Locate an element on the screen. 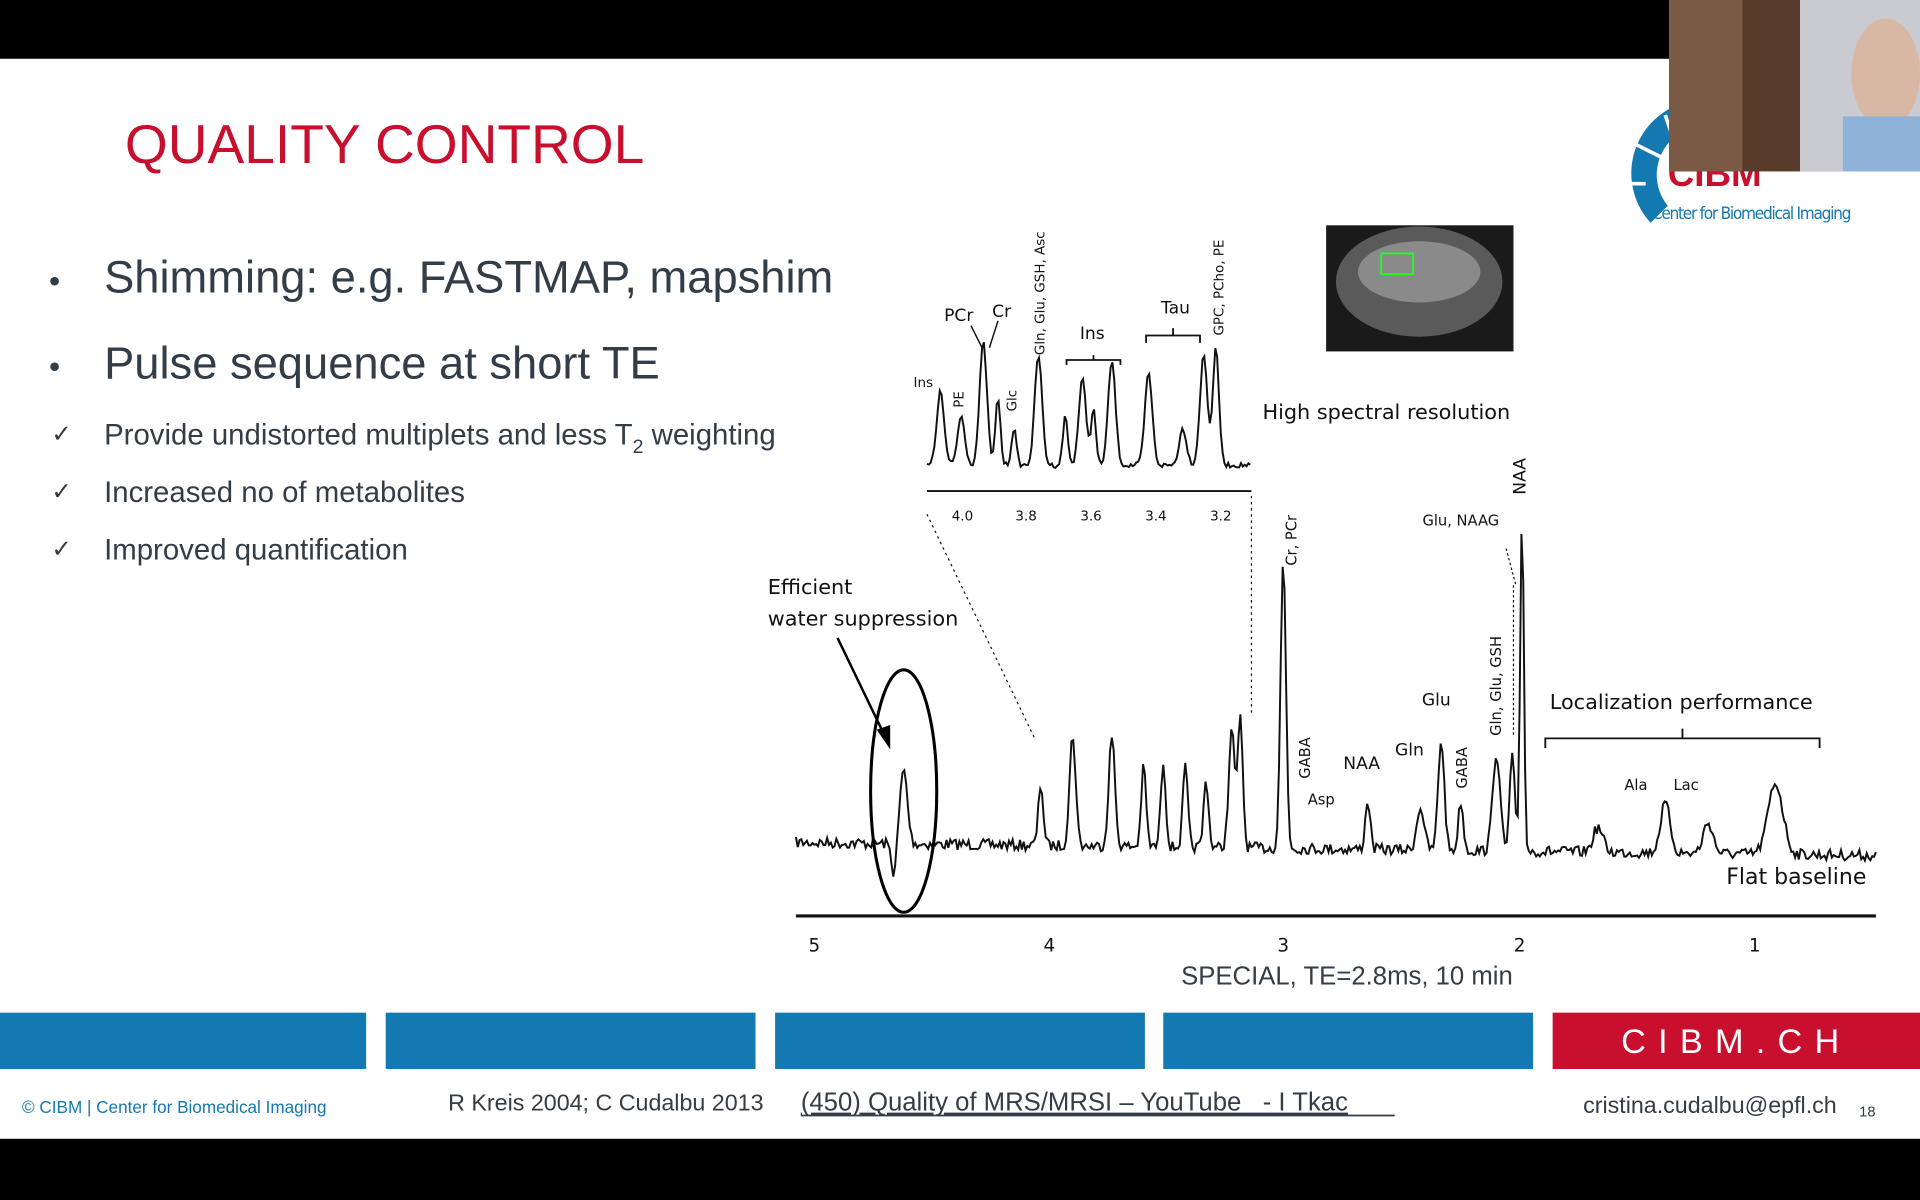  check-item: Improved quantification is located at coordinates (256, 550).